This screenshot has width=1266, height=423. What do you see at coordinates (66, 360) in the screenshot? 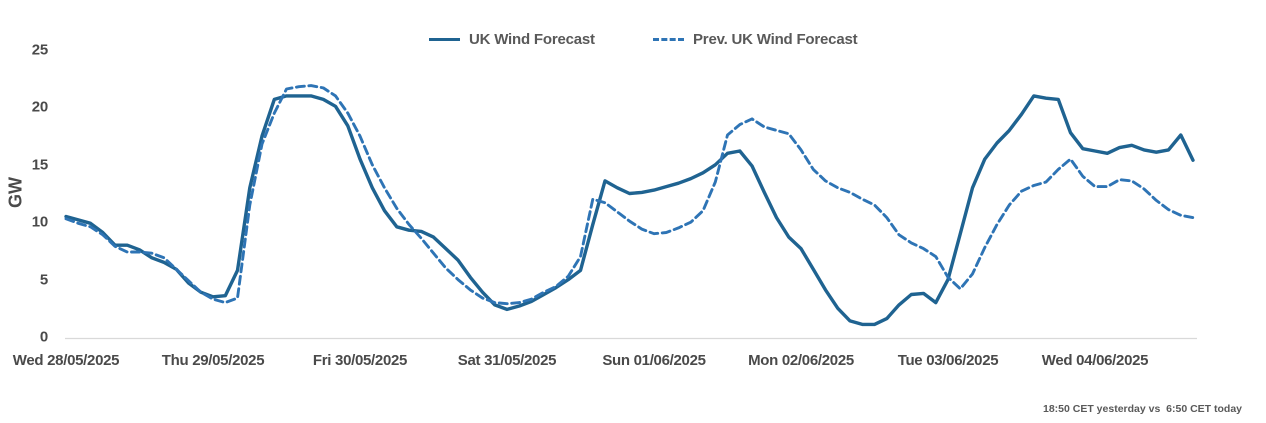
I see `x-tick-wed-28-05: Wed 28/05/2025` at bounding box center [66, 360].